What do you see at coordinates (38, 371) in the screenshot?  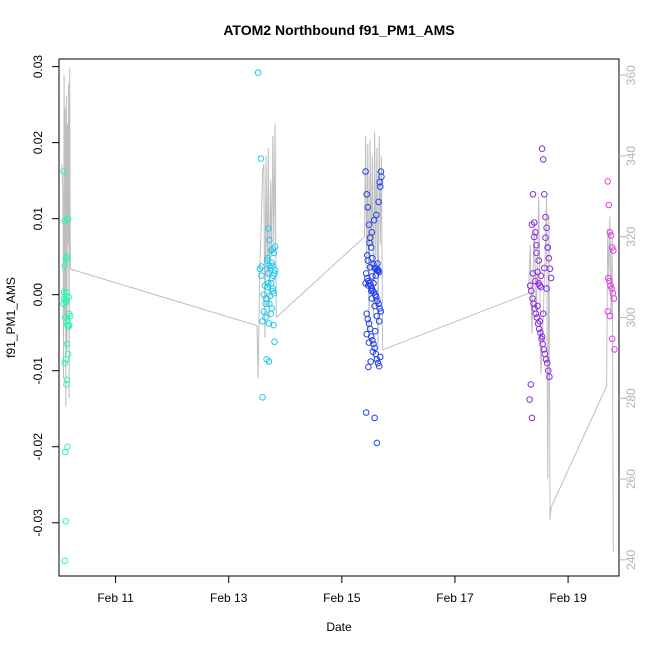 I see `y-tick-label: -0.01` at bounding box center [38, 371].